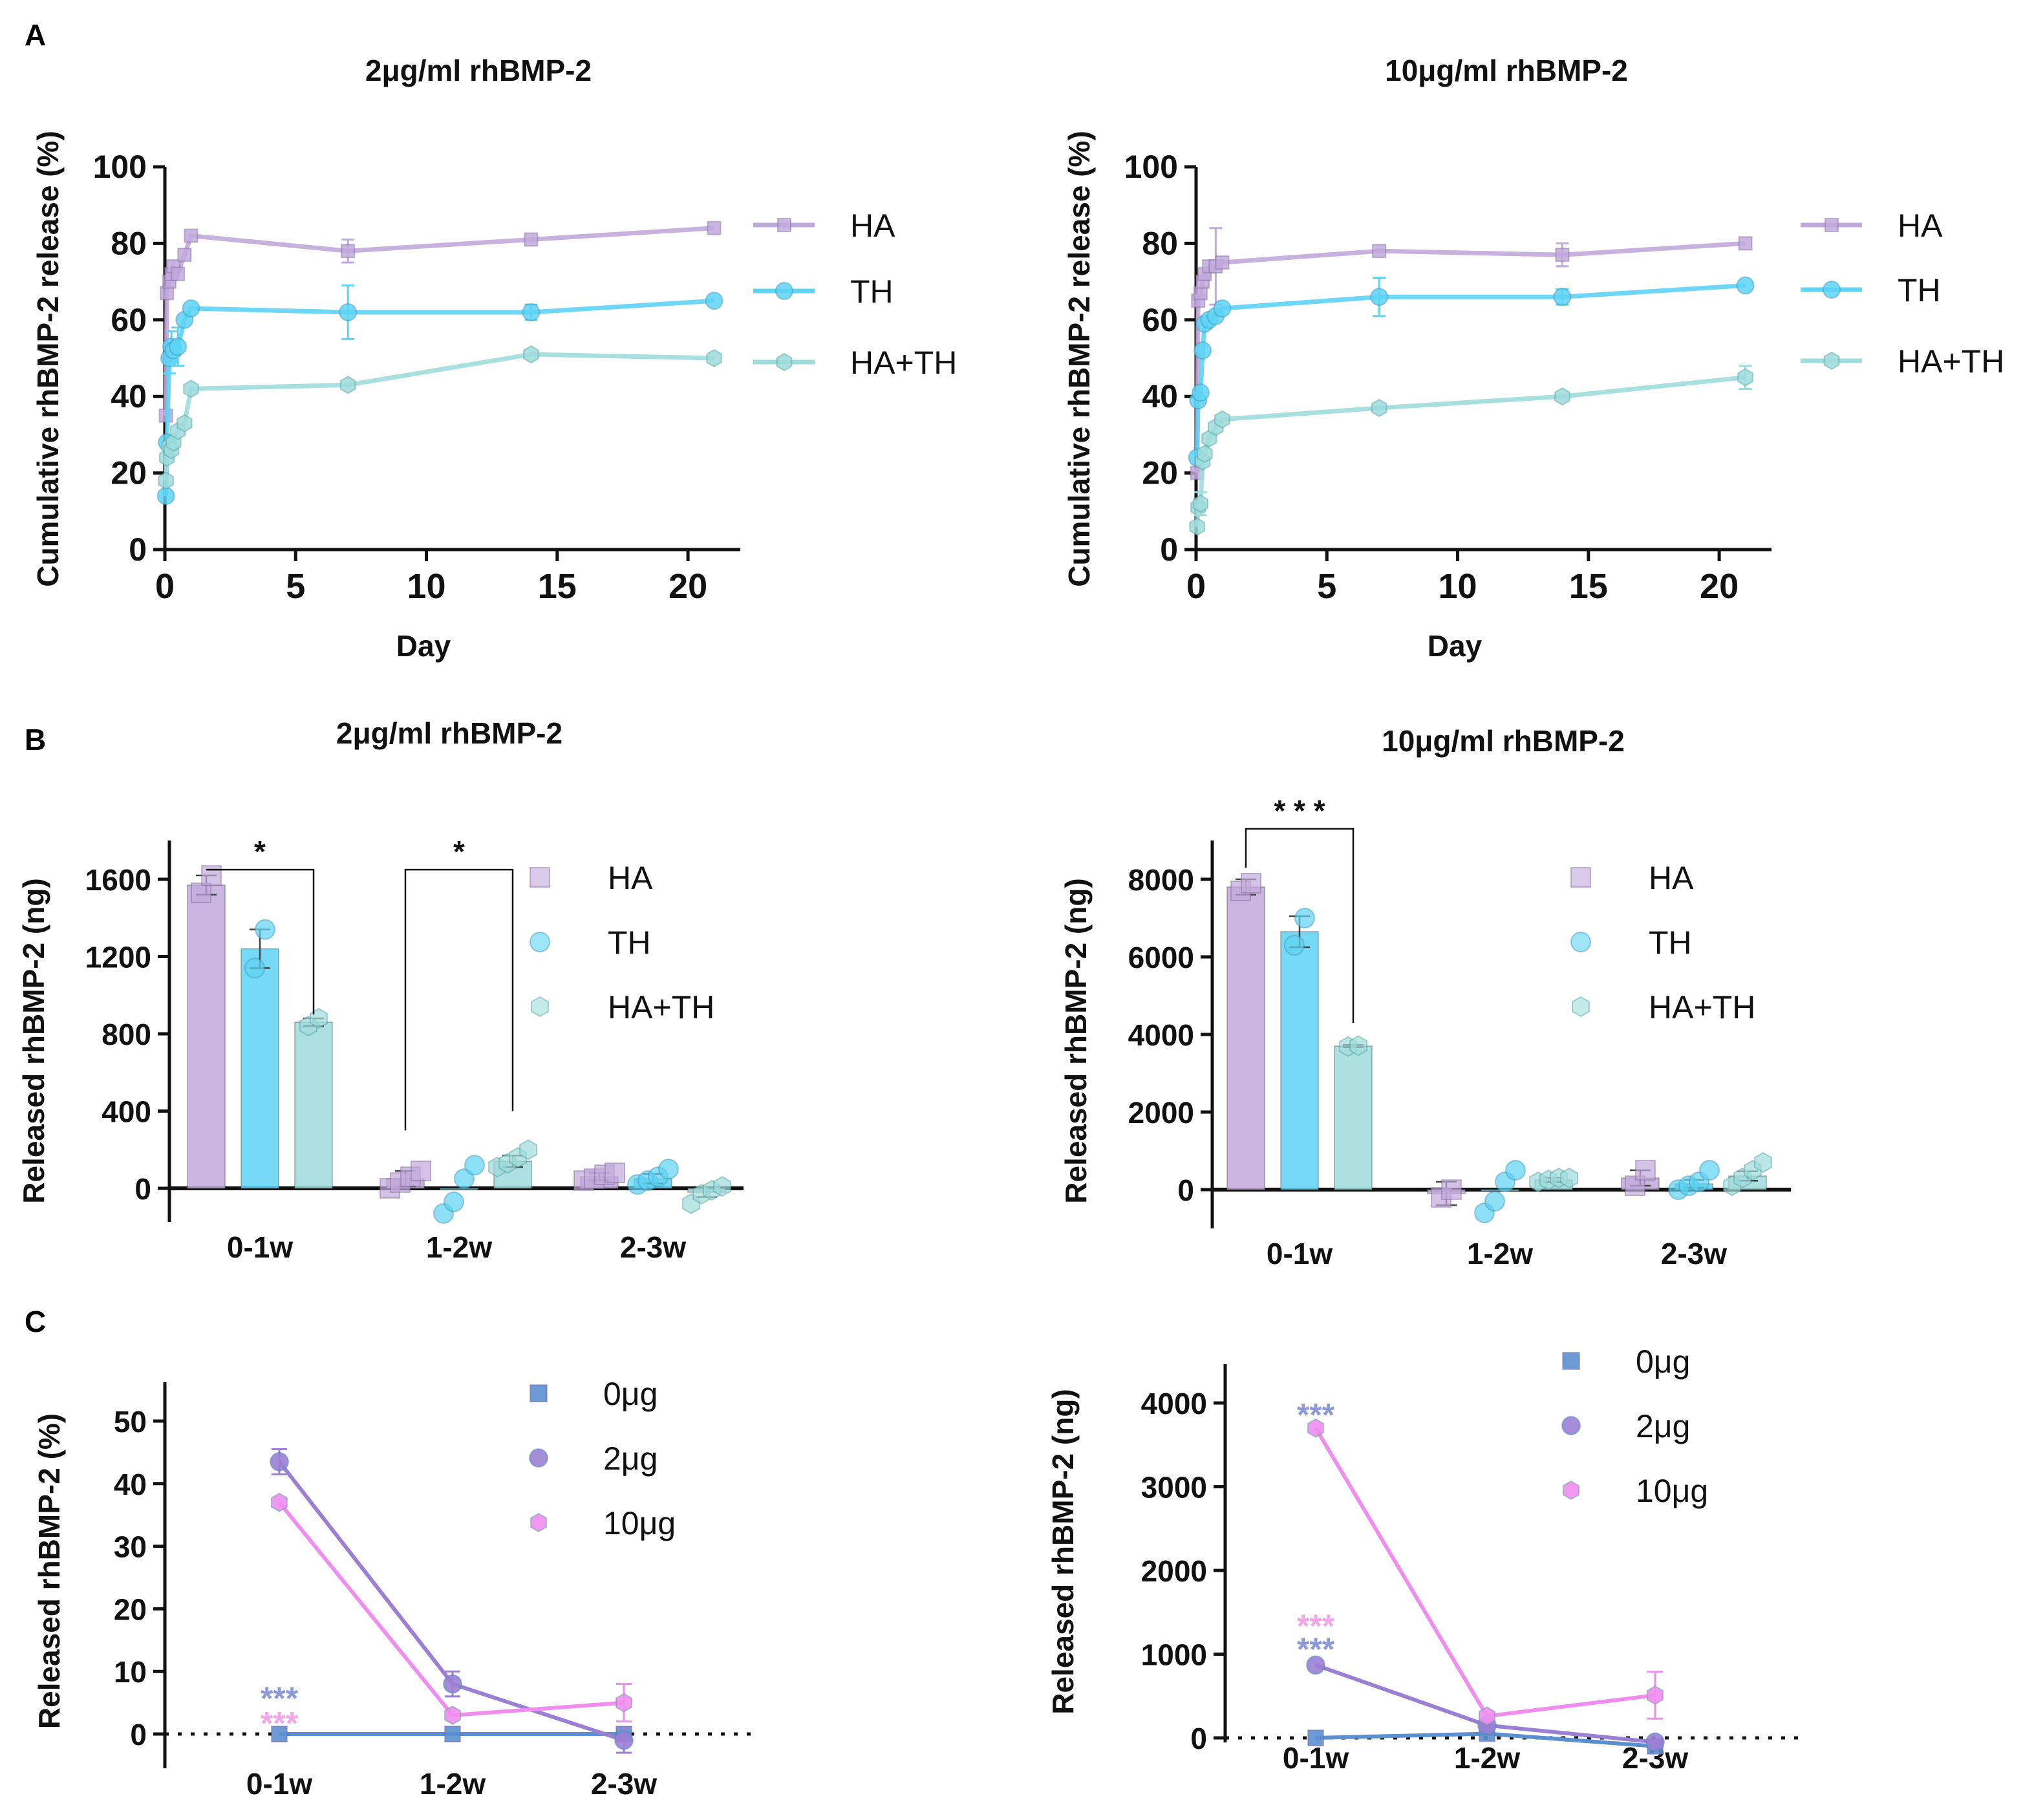 The image size is (2034, 1820). Describe the element at coordinates (129, 473) in the screenshot. I see `y-tick-label: 20` at that location.